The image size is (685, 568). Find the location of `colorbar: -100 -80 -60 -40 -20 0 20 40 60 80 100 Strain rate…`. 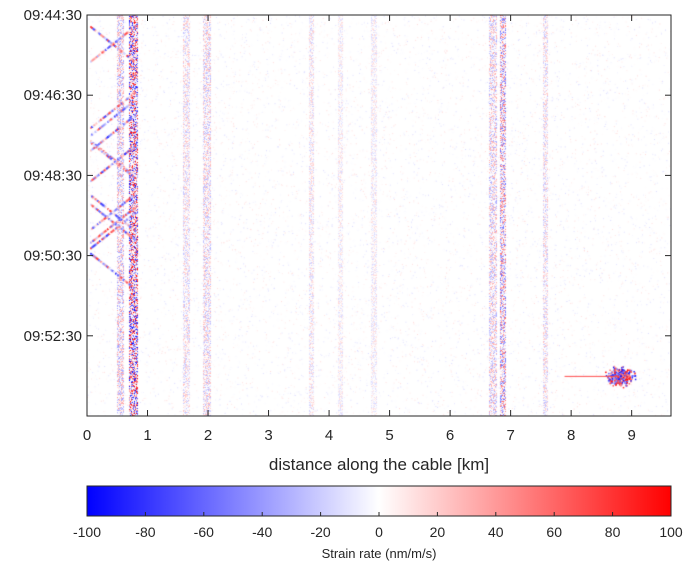

colorbar: -100 -80 -60 -40 -20 0 20 40 60 80 100 Strain rate… is located at coordinates (378, 523).